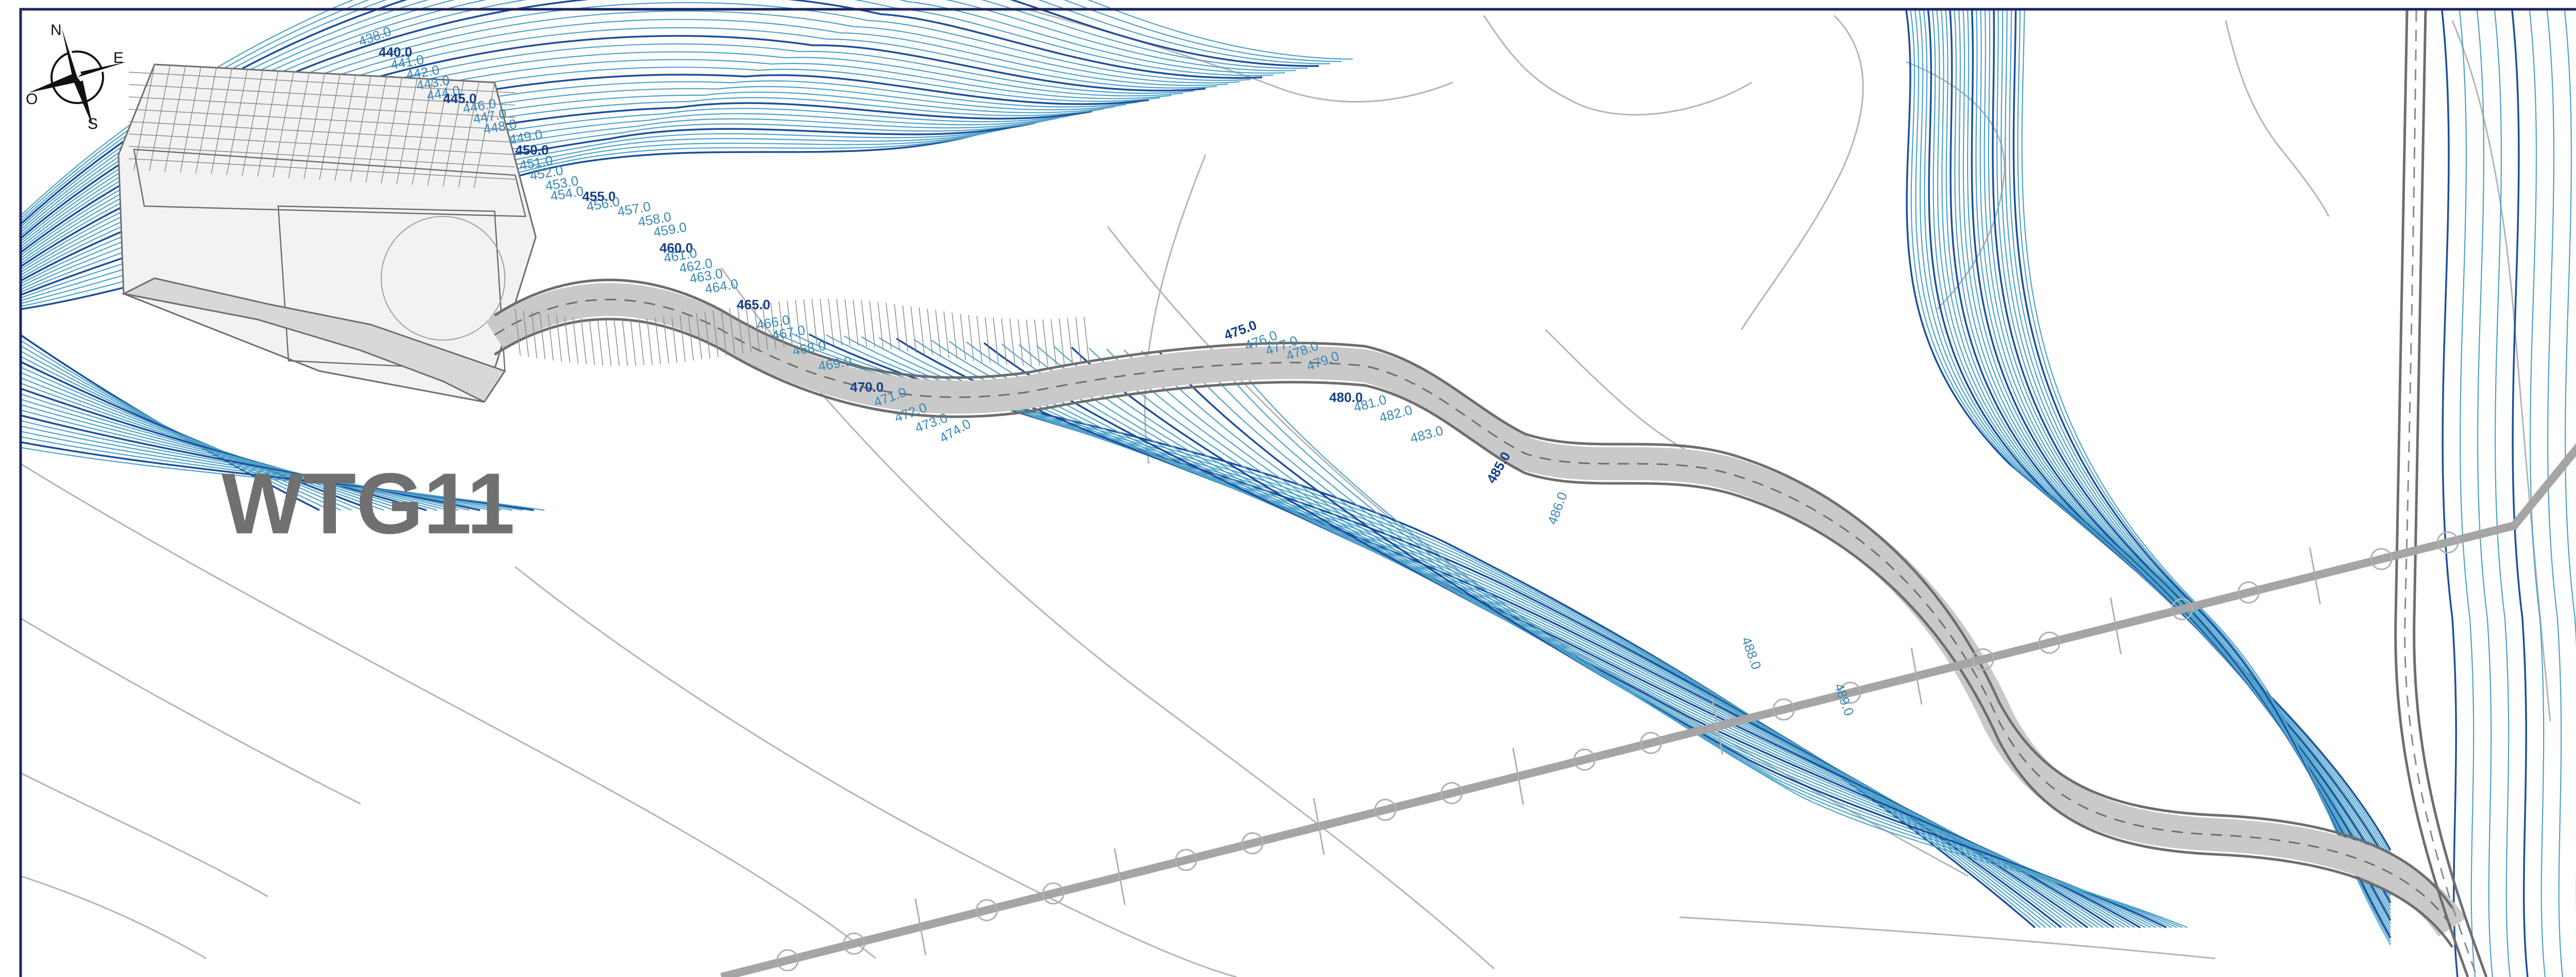 This screenshot has height=977, width=2576. I want to click on compass-west-label: O, so click(32, 100).